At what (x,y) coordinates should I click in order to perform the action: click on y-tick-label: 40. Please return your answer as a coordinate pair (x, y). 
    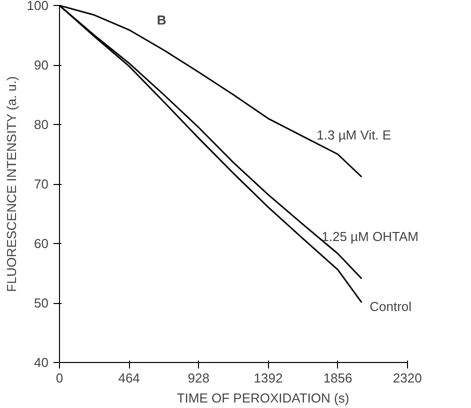
    Looking at the image, I should click on (41, 362).